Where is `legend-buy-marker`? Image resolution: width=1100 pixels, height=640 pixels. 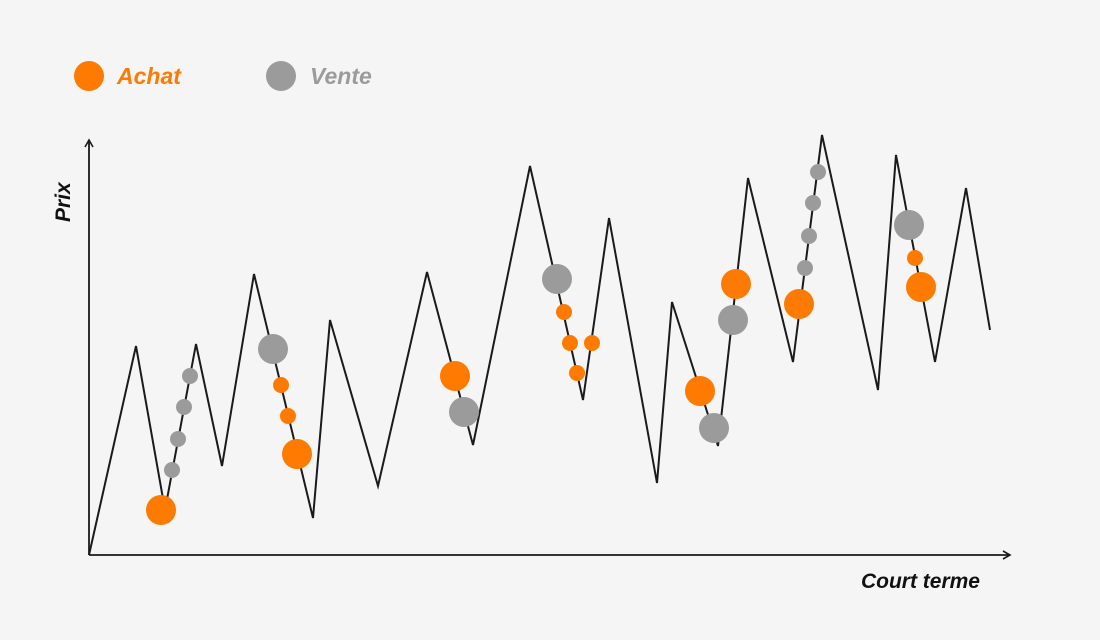 legend-buy-marker is located at coordinates (89, 76).